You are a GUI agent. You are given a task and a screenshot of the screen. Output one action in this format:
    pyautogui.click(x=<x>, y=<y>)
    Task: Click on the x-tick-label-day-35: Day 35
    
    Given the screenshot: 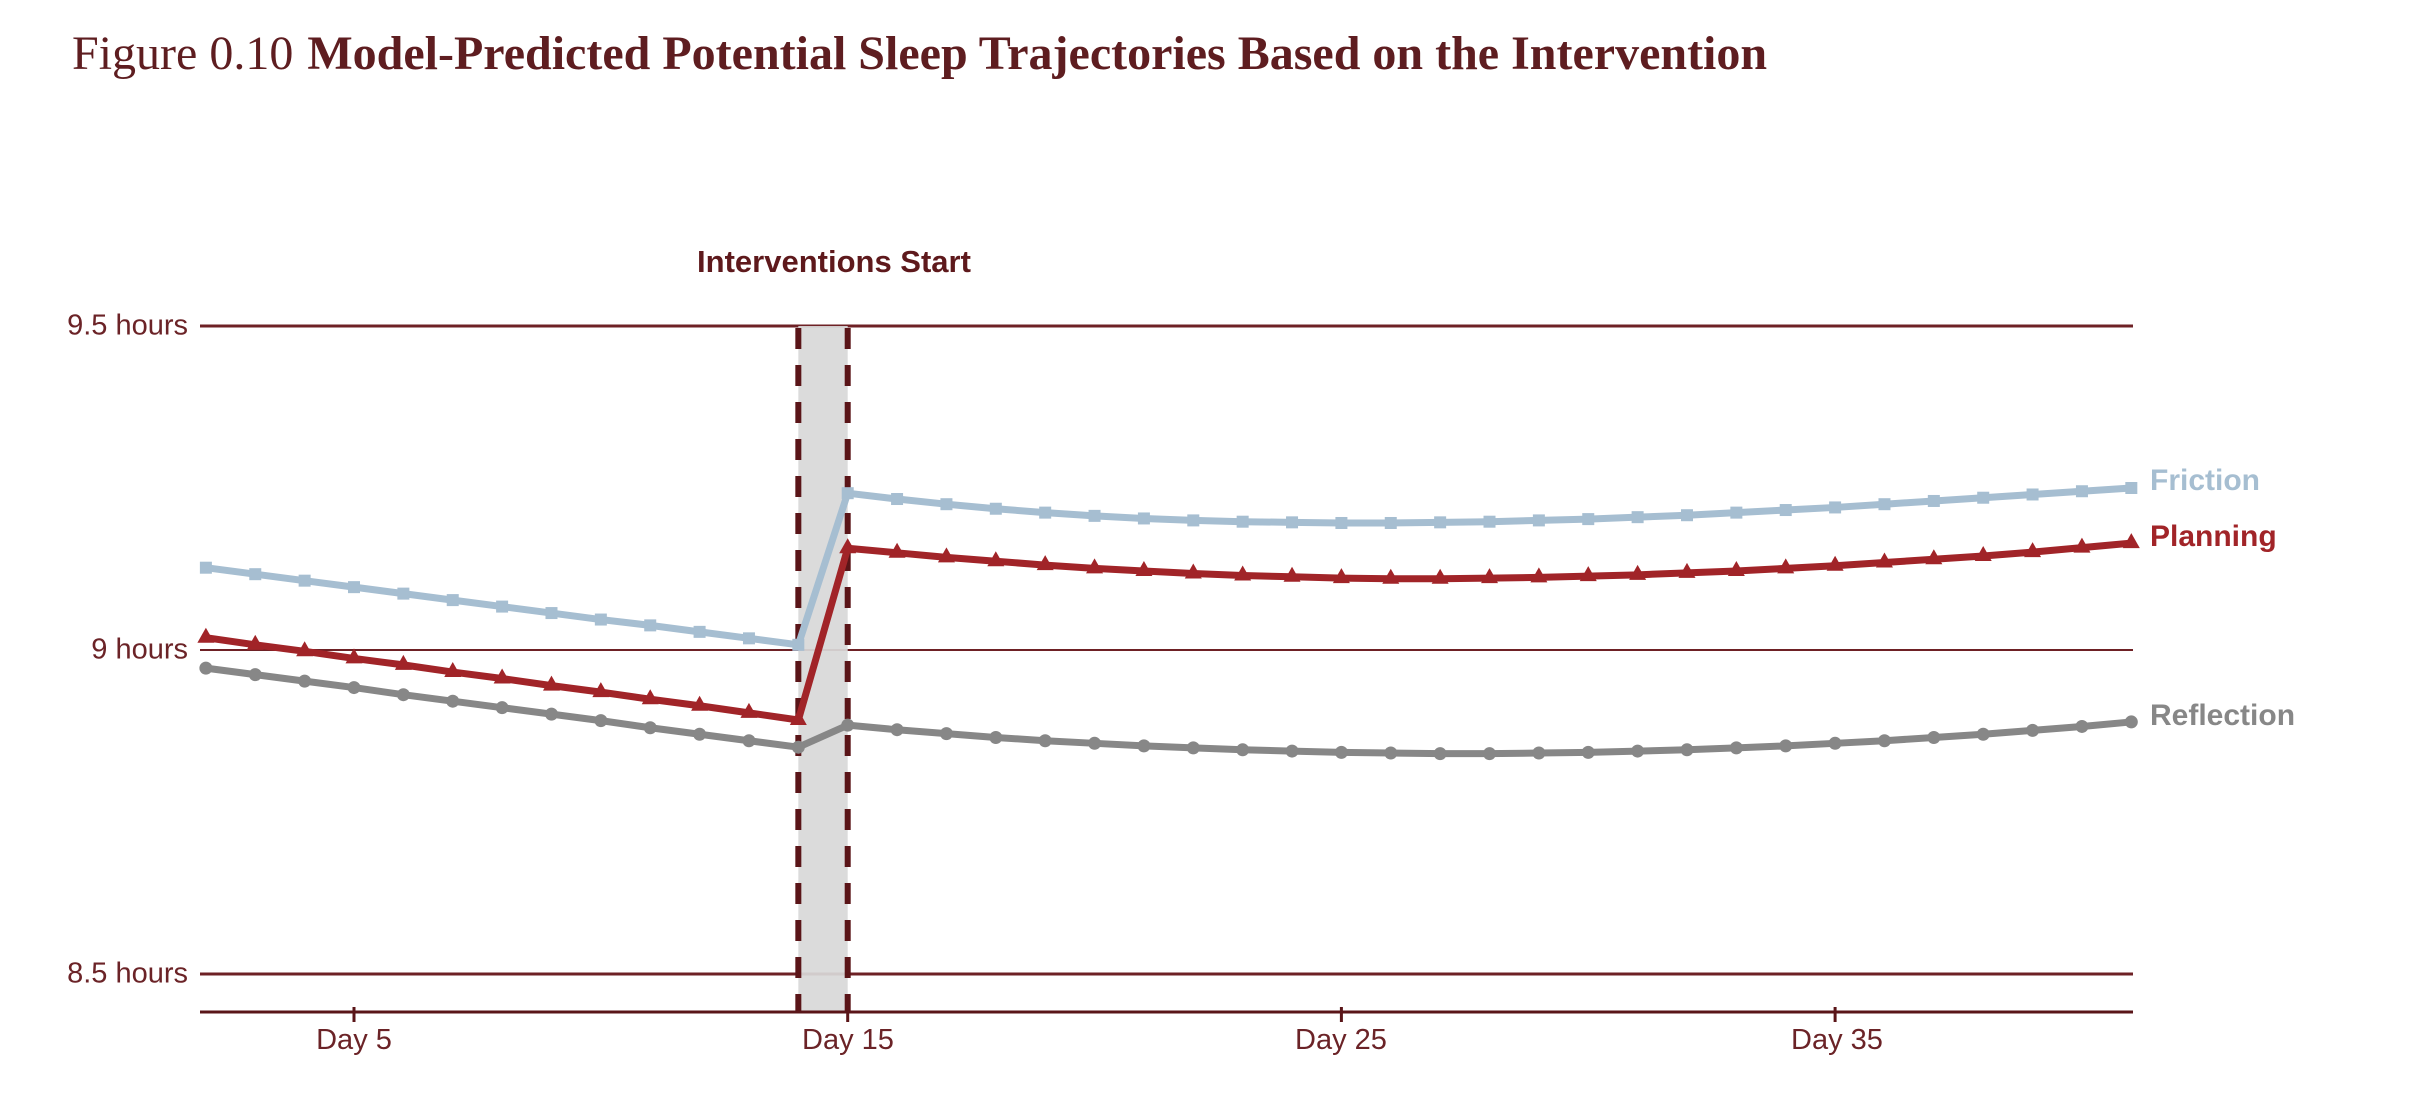 What is the action you would take?
    pyautogui.click(x=1837, y=1040)
    